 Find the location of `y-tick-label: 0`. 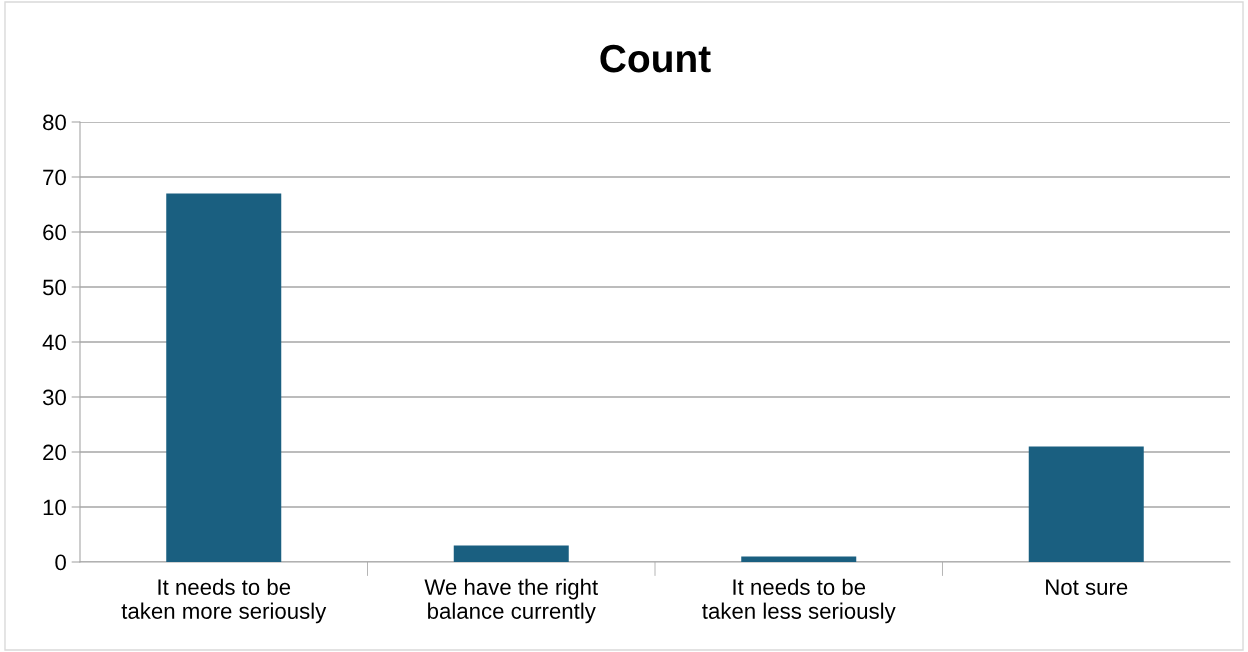

y-tick-label: 0 is located at coordinates (60, 562).